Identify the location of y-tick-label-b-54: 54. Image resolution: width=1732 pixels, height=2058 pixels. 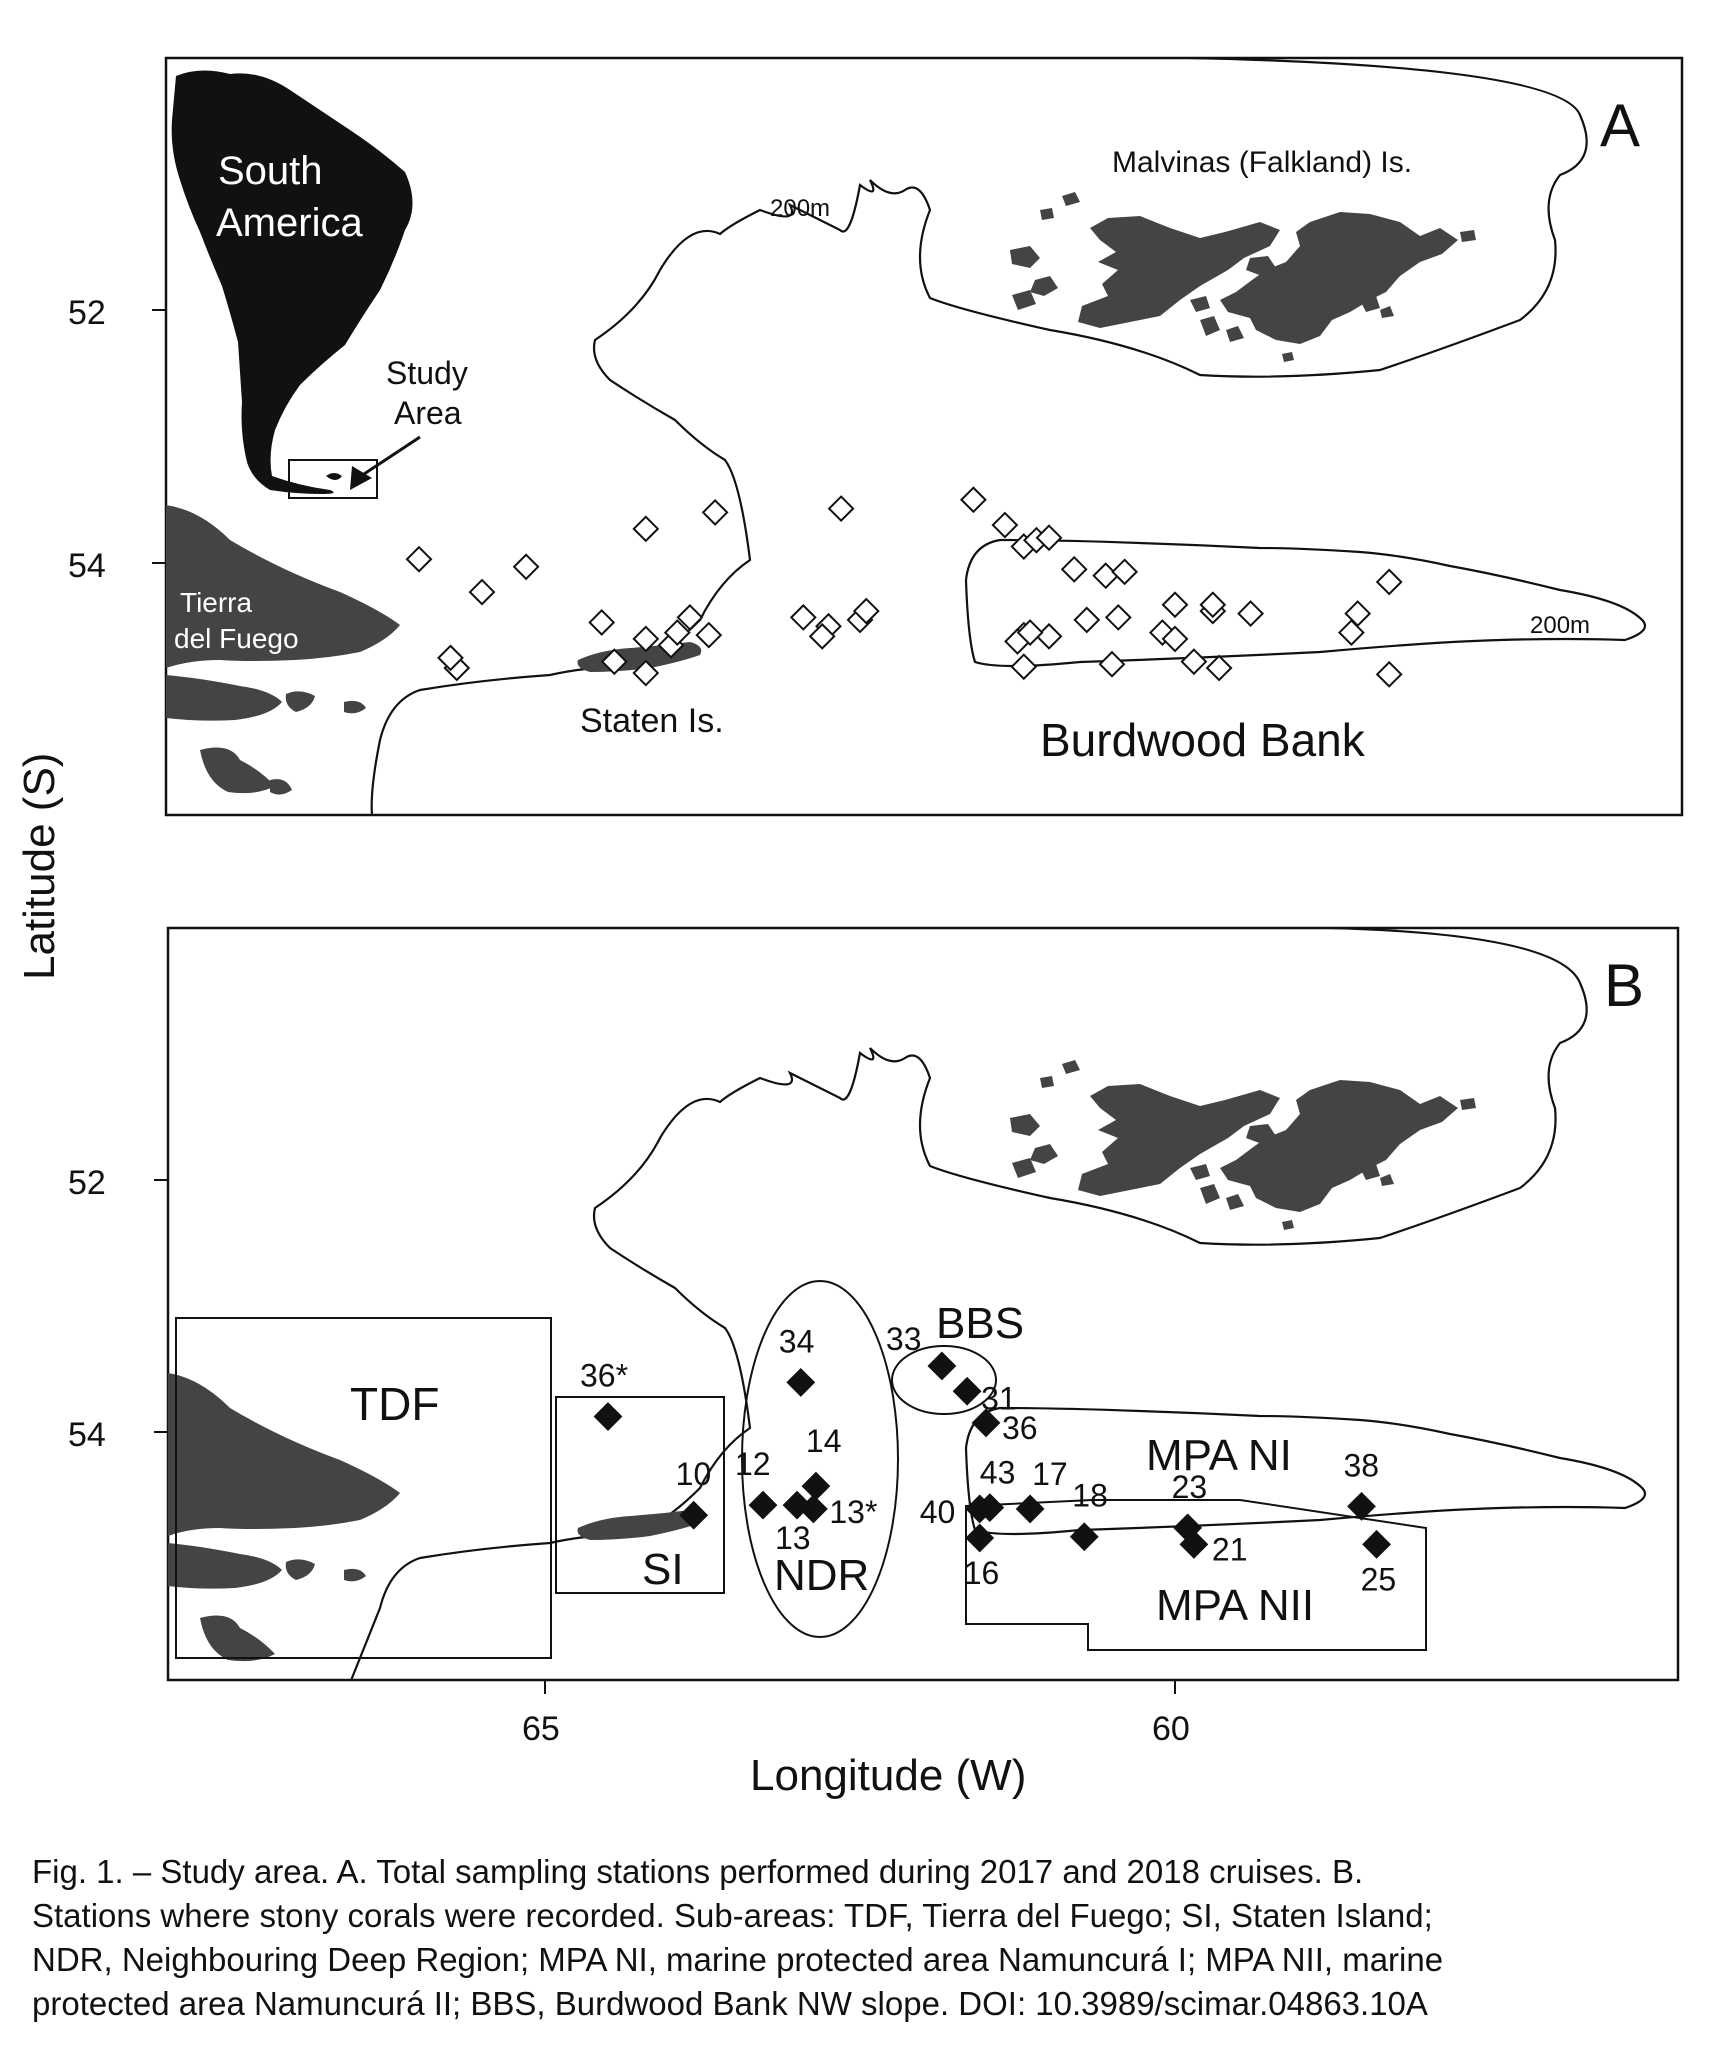
(87, 1435).